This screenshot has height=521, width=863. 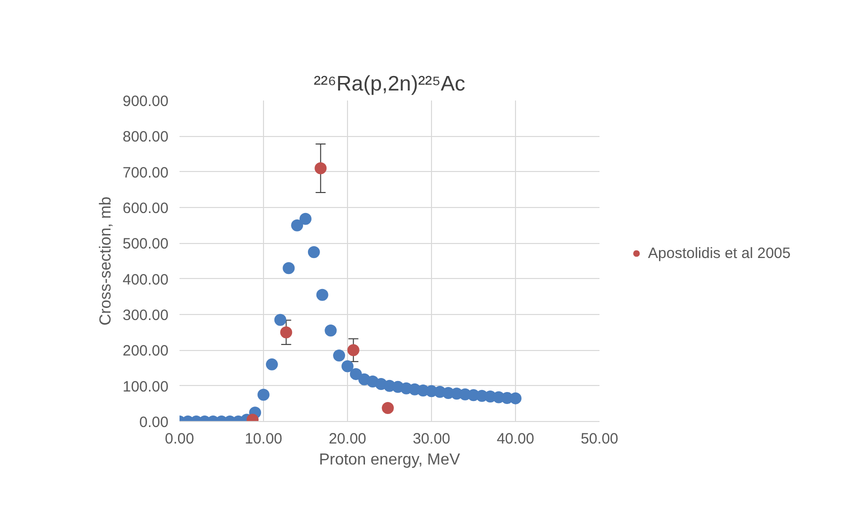 What do you see at coordinates (599, 439) in the screenshot?
I see `x-tick-label: 50.00` at bounding box center [599, 439].